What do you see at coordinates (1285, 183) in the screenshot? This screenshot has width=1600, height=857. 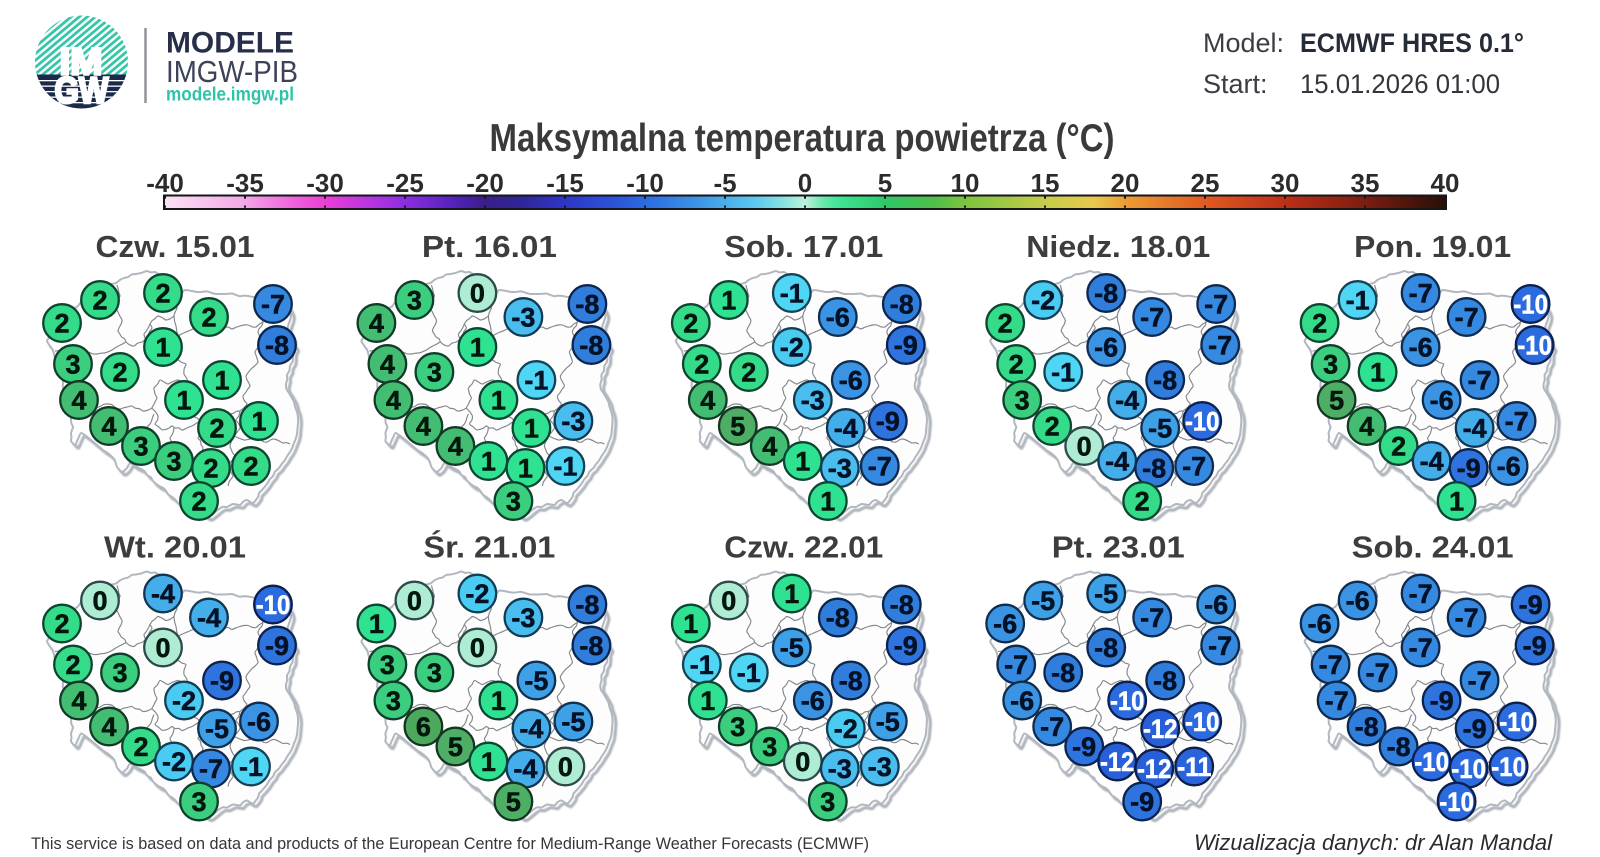 I see `svg-text: 30` at bounding box center [1285, 183].